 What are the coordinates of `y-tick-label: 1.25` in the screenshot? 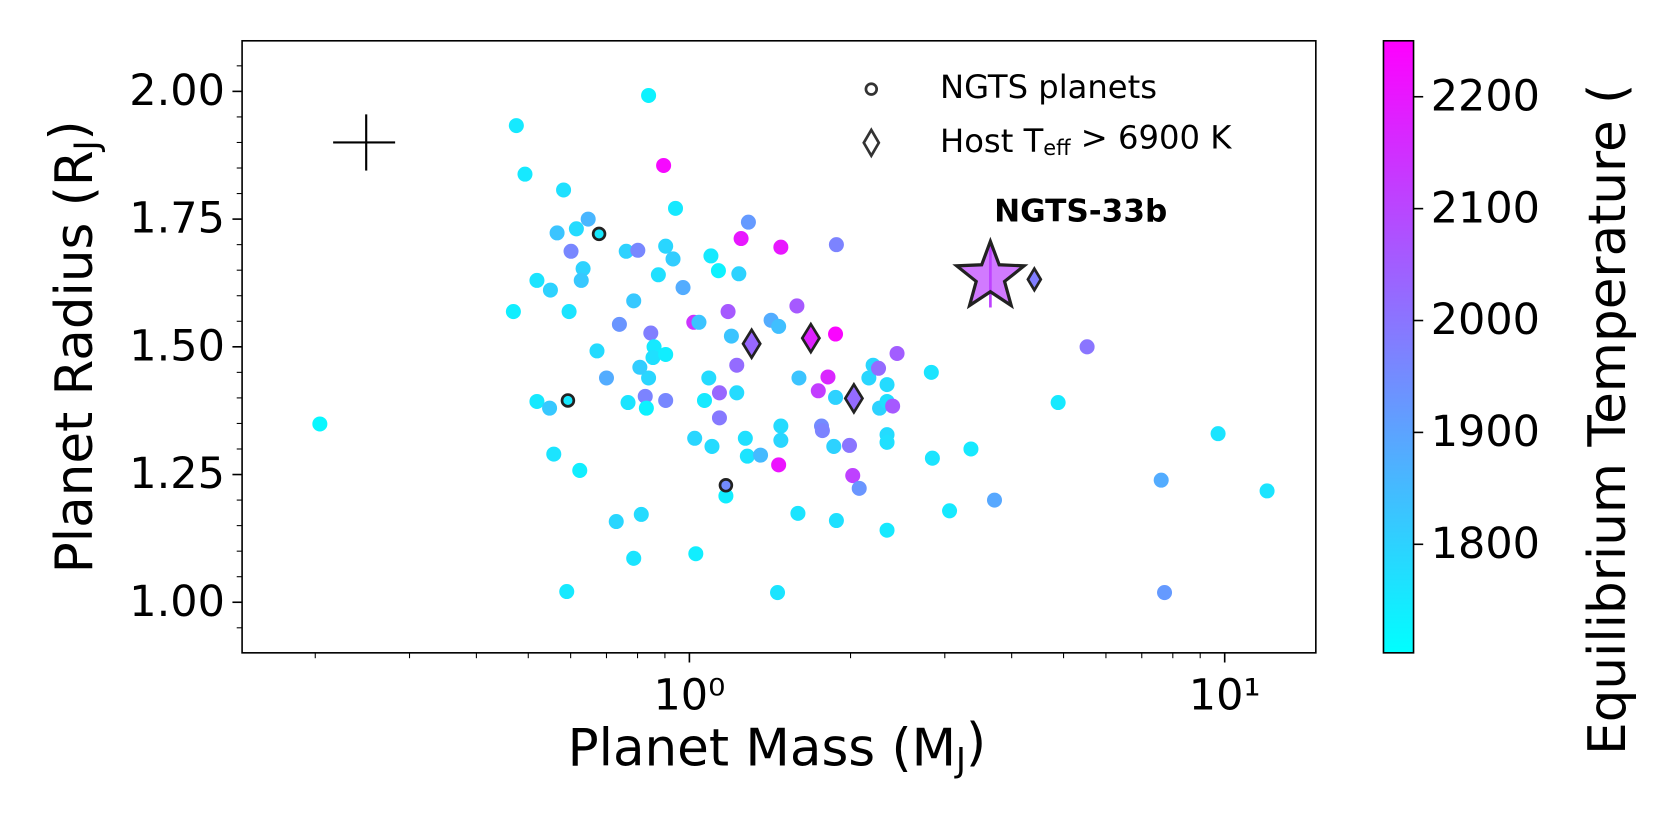 It's located at (177, 474).